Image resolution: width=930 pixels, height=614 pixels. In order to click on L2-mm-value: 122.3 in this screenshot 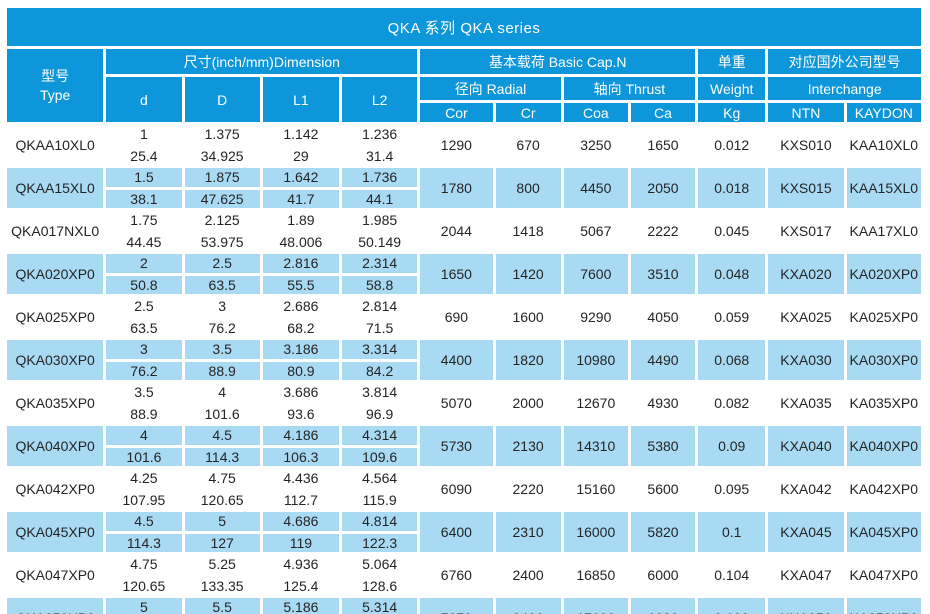, I will do `click(380, 541)`.